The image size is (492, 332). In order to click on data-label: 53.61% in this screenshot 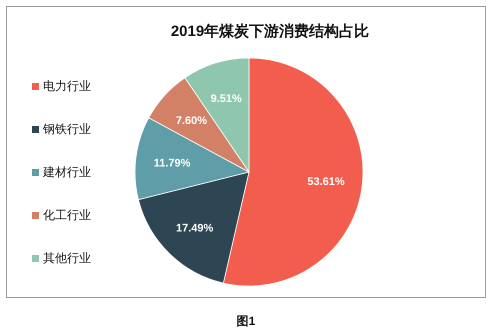, I will do `click(326, 182)`.